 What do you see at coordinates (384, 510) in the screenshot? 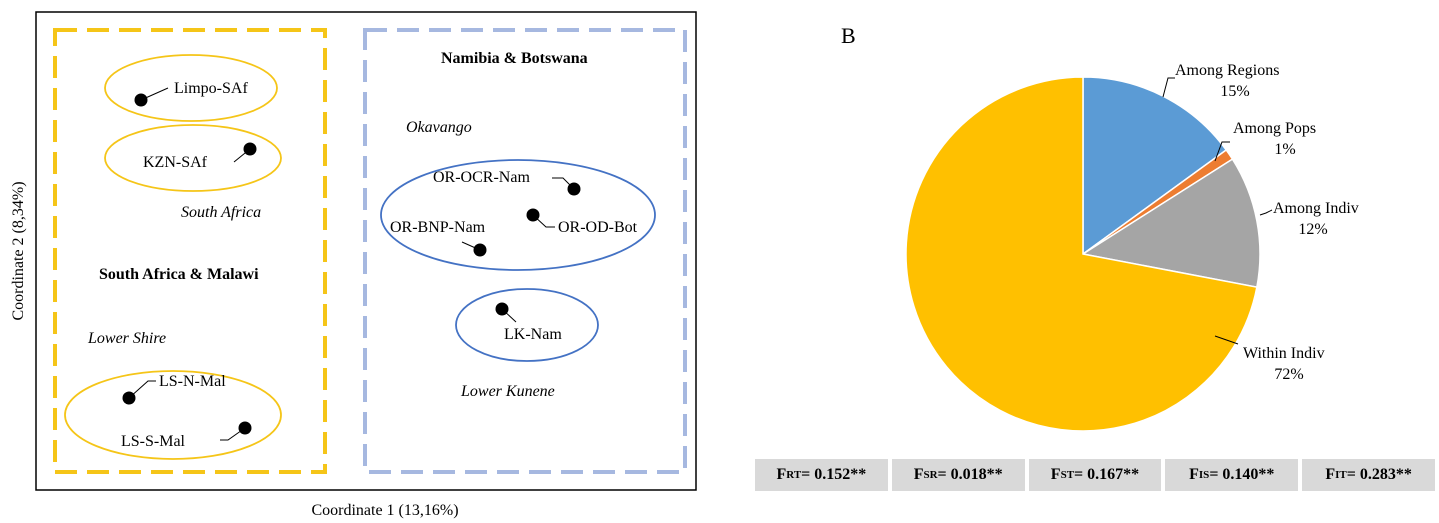
I see `x-axis-label: Coordinate 1 (13,16%)` at bounding box center [384, 510].